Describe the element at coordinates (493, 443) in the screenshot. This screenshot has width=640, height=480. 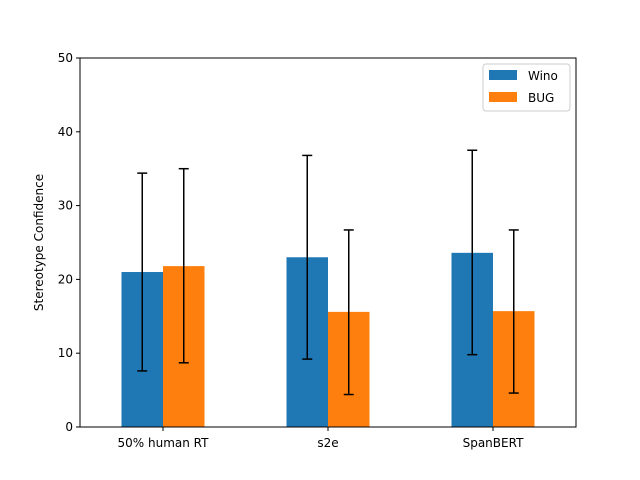
I see `x-tick-label: SpanBERT` at that location.